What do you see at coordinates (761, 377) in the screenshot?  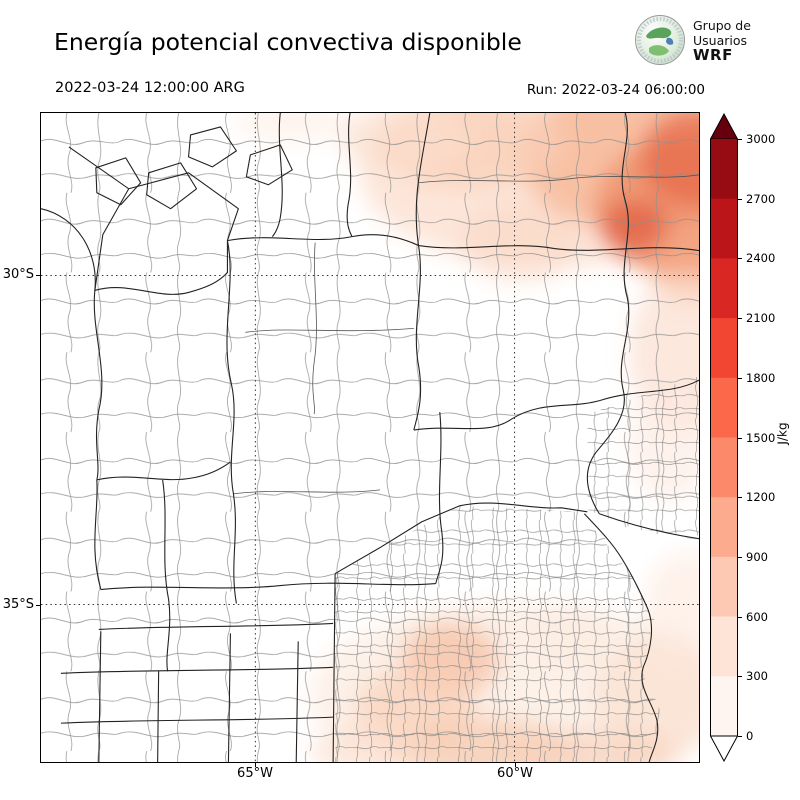 I see `colorbar-tick-label: 1800` at bounding box center [761, 377].